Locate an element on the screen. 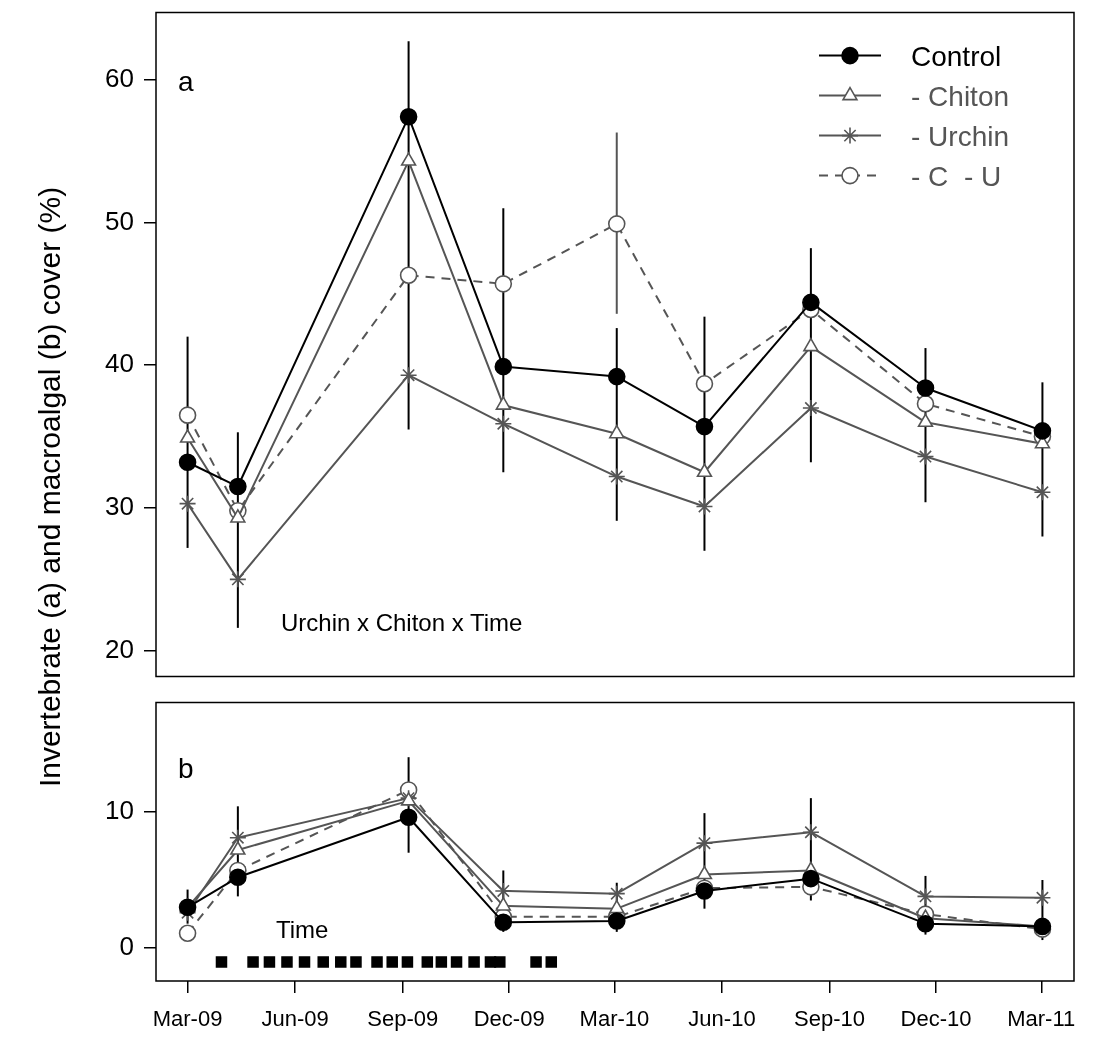 Image resolution: width=1111 pixels, height=1063 pixels. y-tick-label: 40 is located at coordinates (119, 363).